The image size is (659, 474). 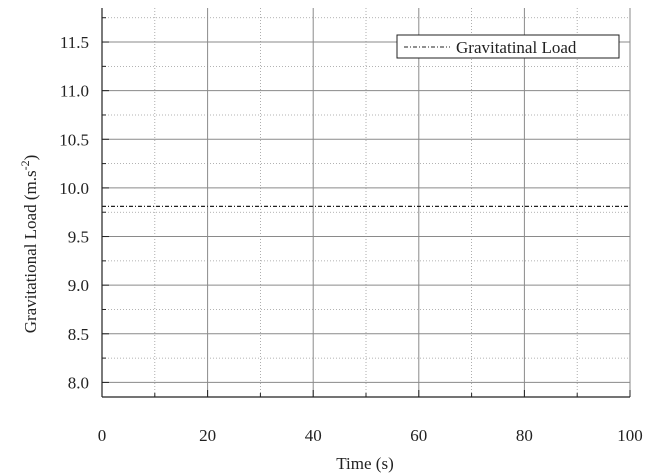 What do you see at coordinates (78, 285) in the screenshot?
I see `y-tick-label: 9.0` at bounding box center [78, 285].